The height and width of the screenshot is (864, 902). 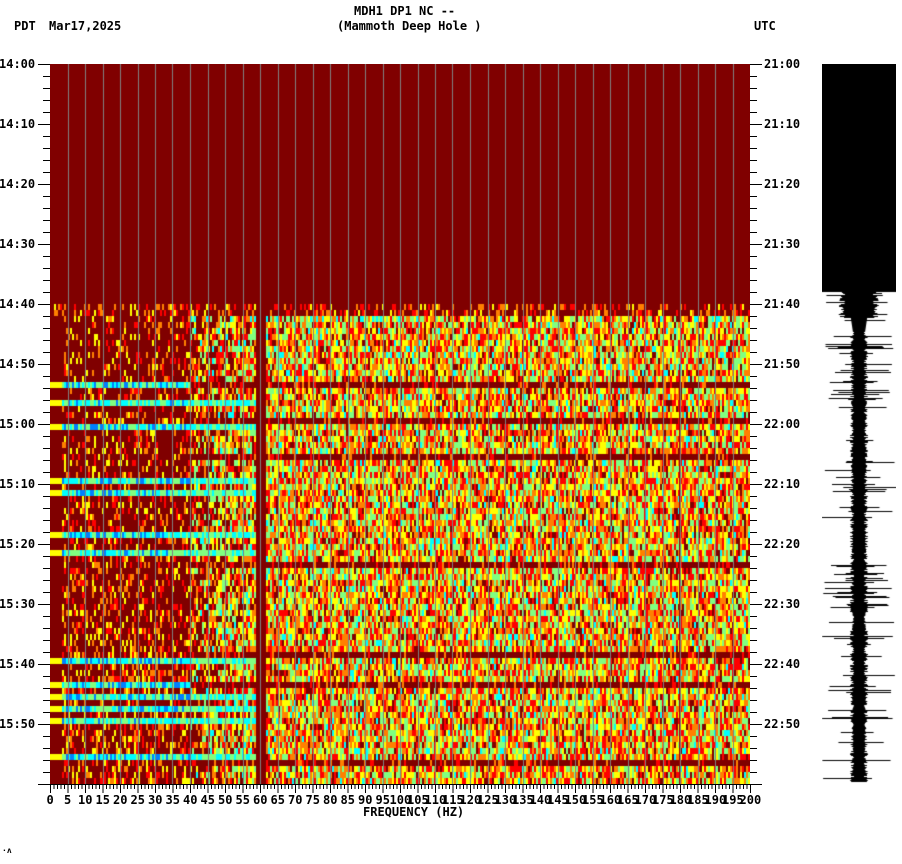 I want to click on y-tick-label: 15:40, so click(x=18, y=664).